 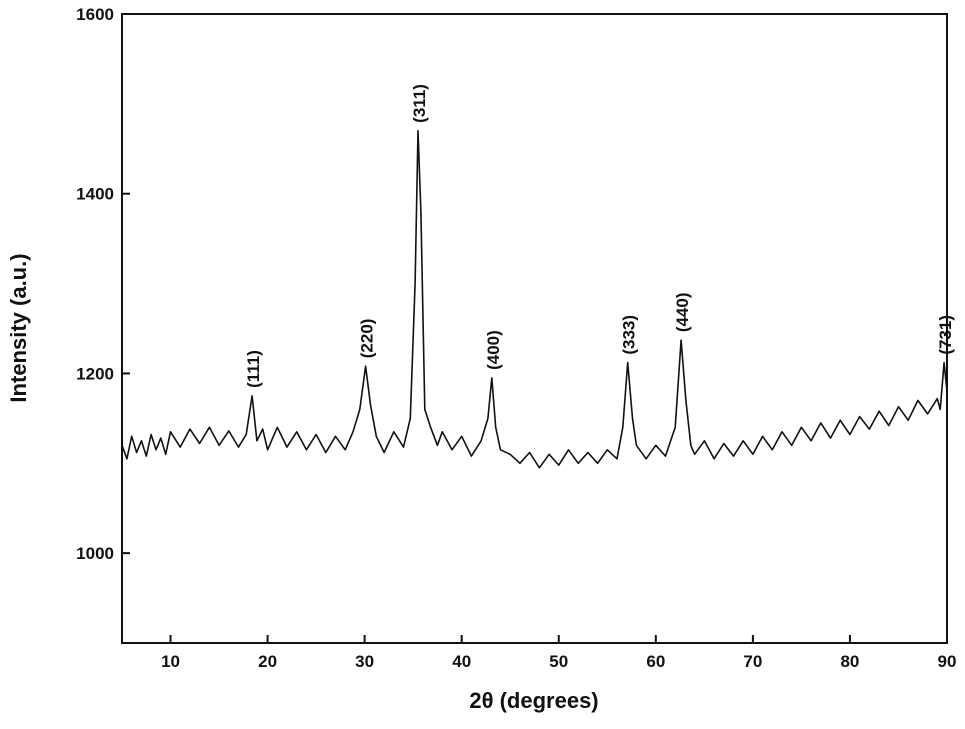 I want to click on x-tick-label: 50, so click(x=558, y=661).